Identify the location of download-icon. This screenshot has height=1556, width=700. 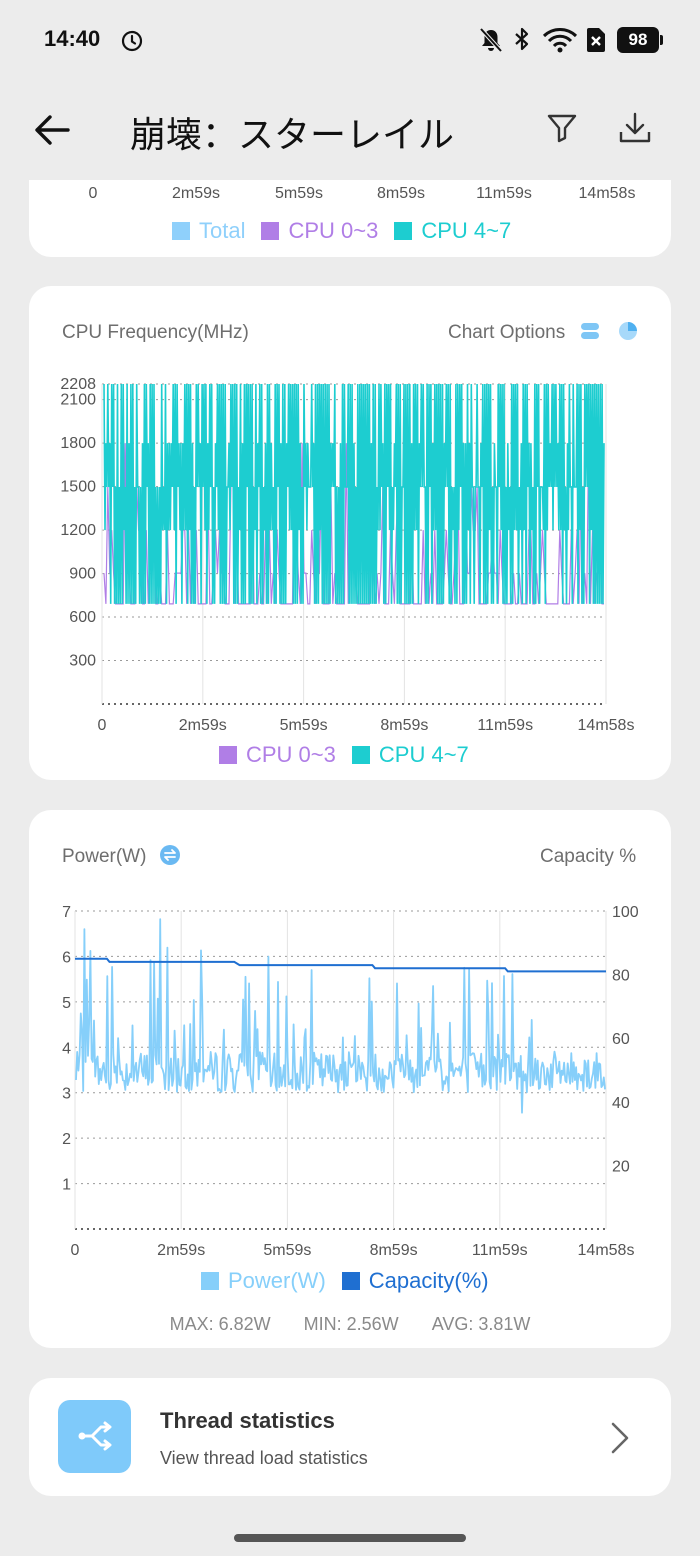
(635, 127).